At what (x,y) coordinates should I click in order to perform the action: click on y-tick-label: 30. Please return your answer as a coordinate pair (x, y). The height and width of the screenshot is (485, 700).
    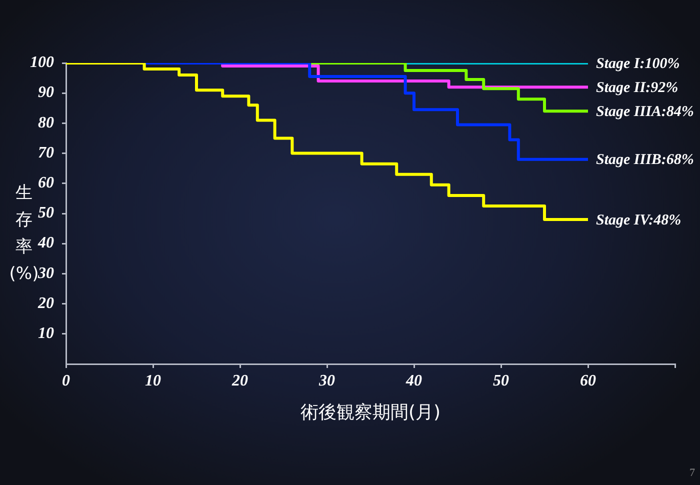
    Looking at the image, I should click on (45, 273).